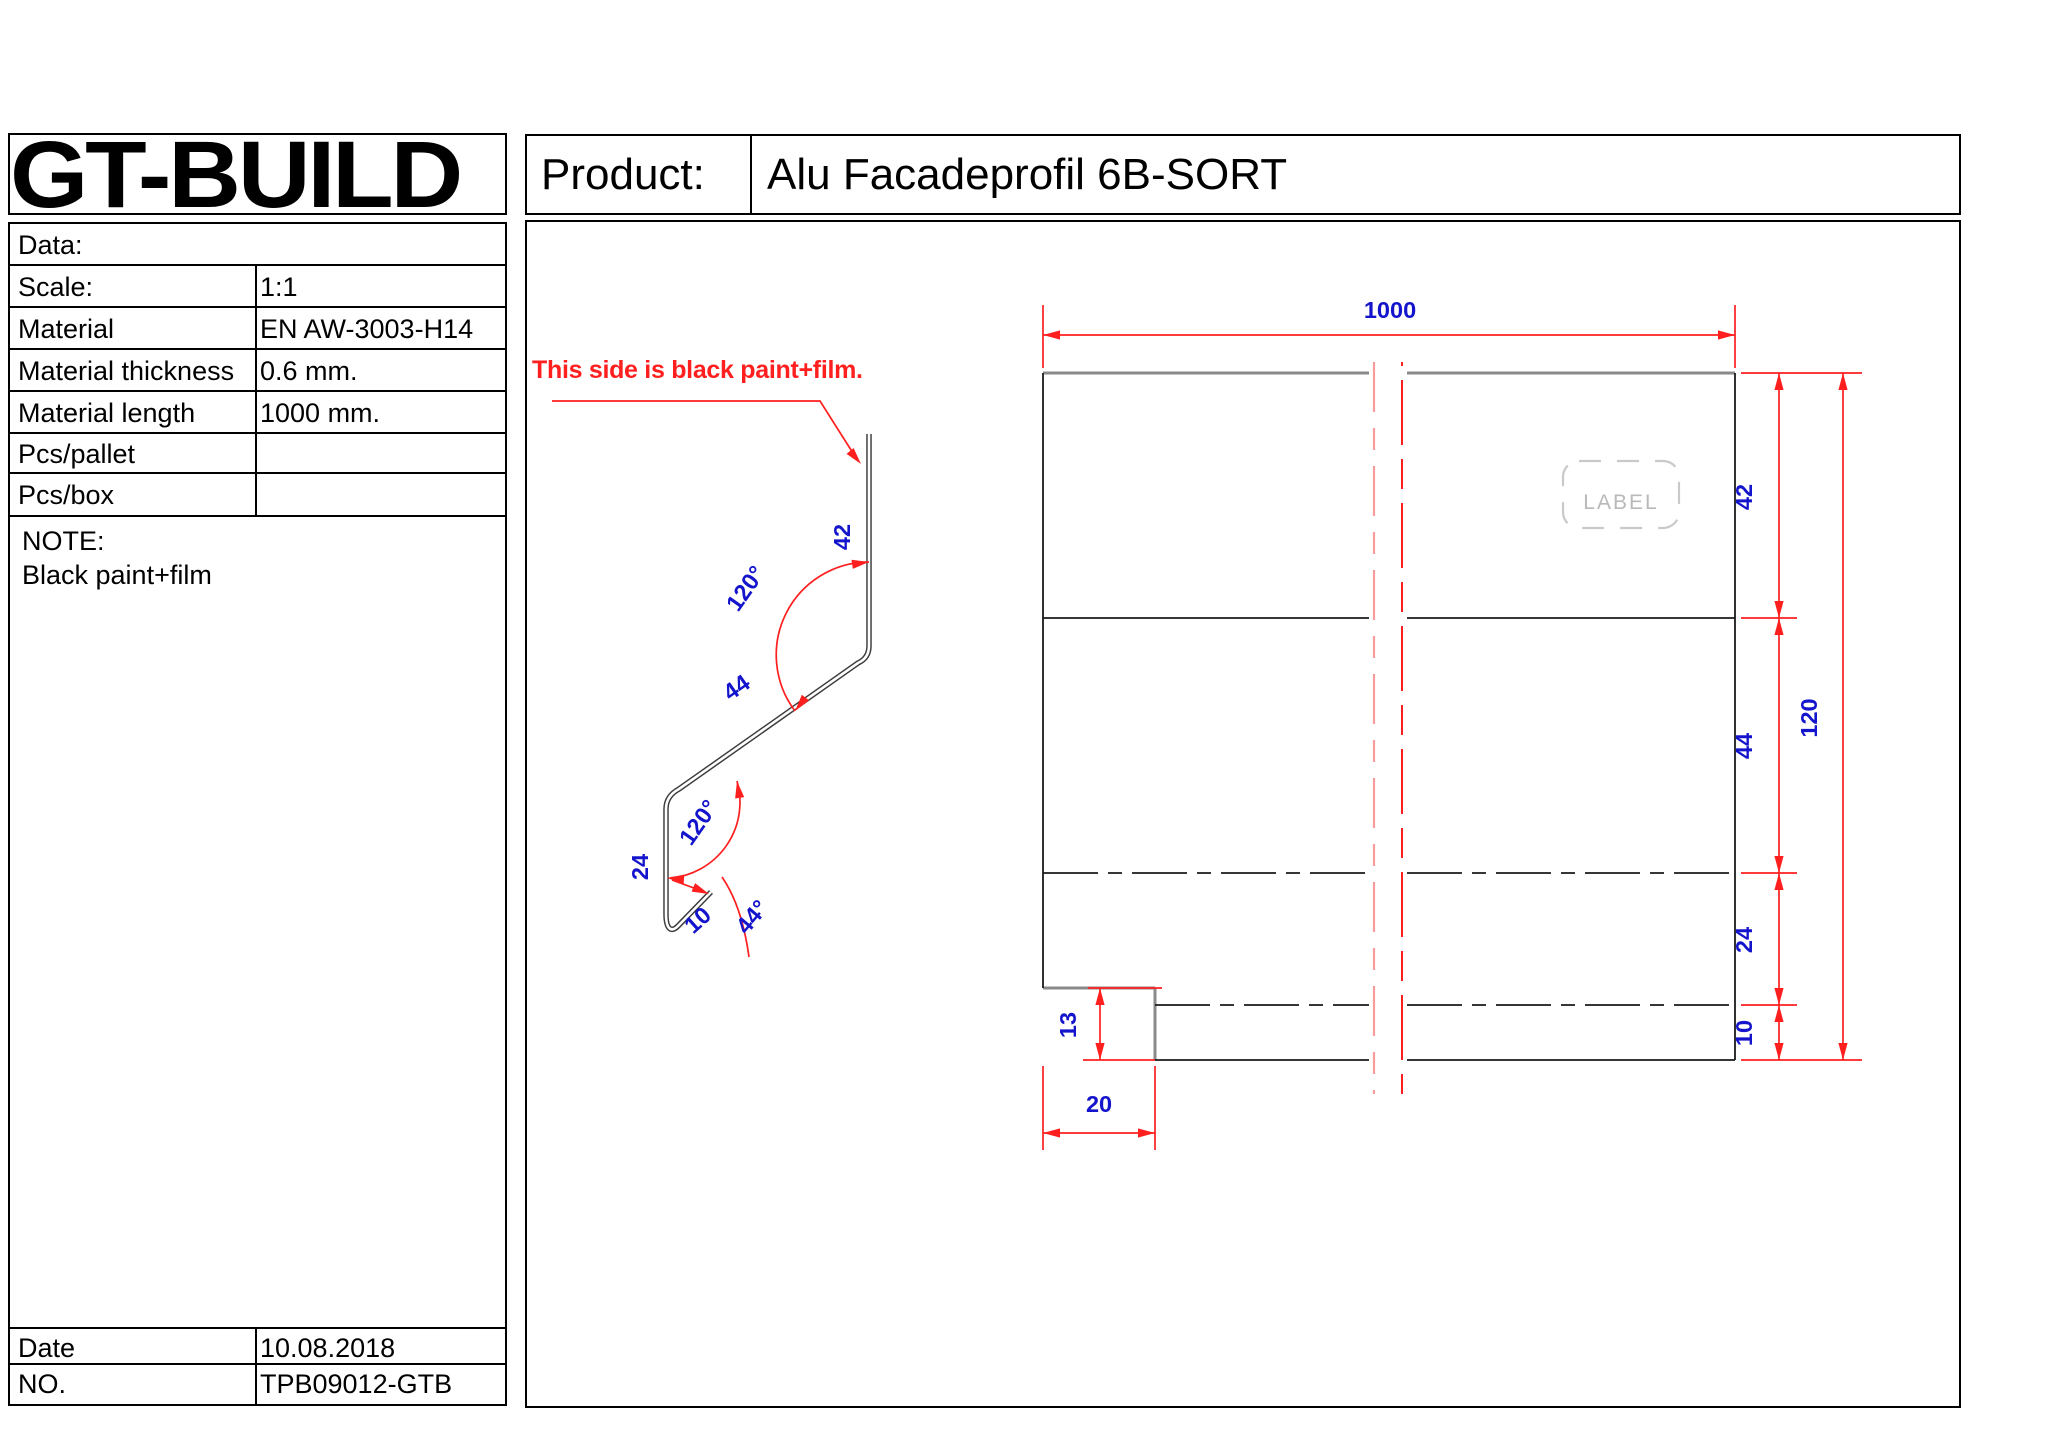 The image size is (2048, 1447). I want to click on row-label: Material thickness, so click(126, 371).